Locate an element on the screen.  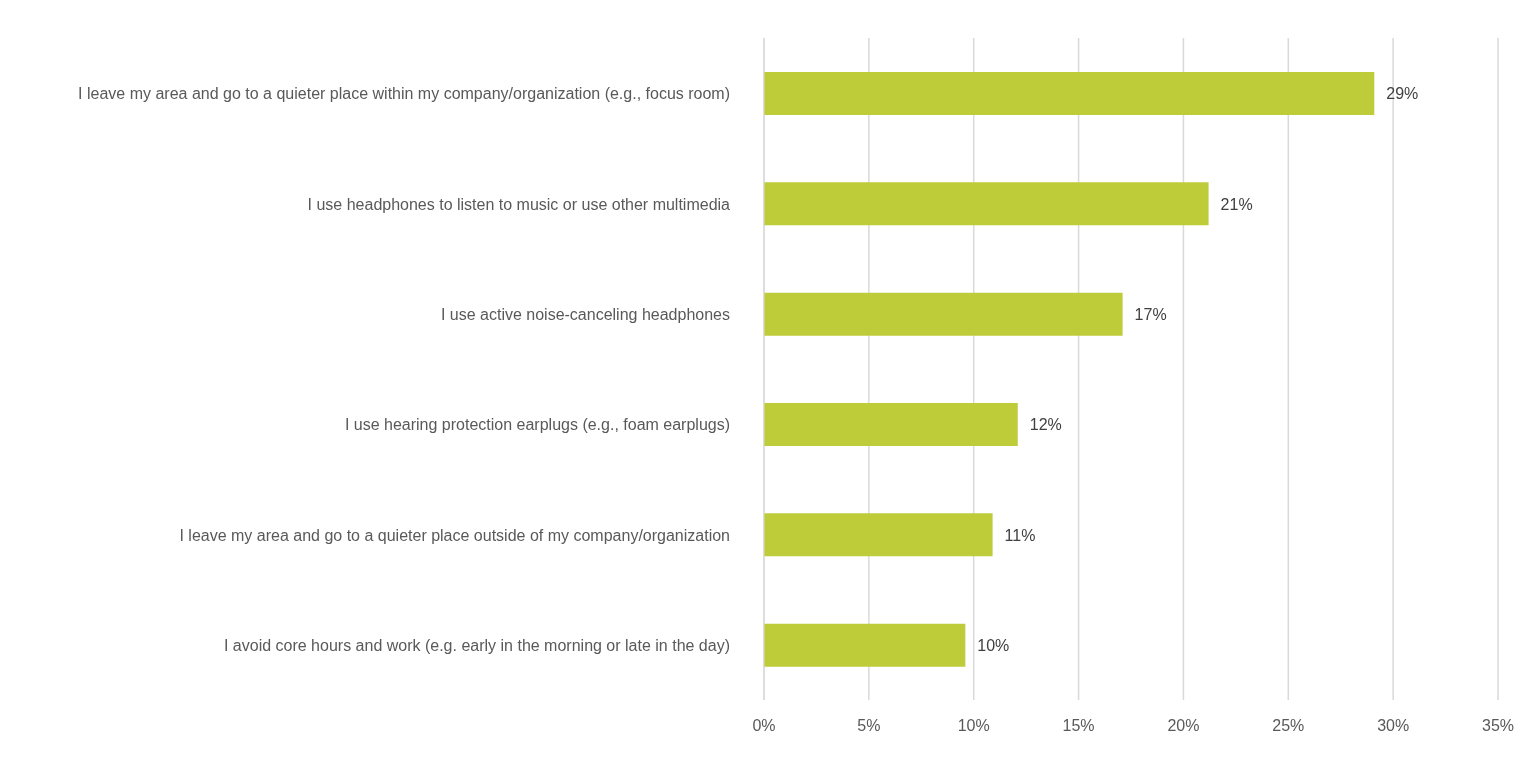
data-label: 10% is located at coordinates (993, 645).